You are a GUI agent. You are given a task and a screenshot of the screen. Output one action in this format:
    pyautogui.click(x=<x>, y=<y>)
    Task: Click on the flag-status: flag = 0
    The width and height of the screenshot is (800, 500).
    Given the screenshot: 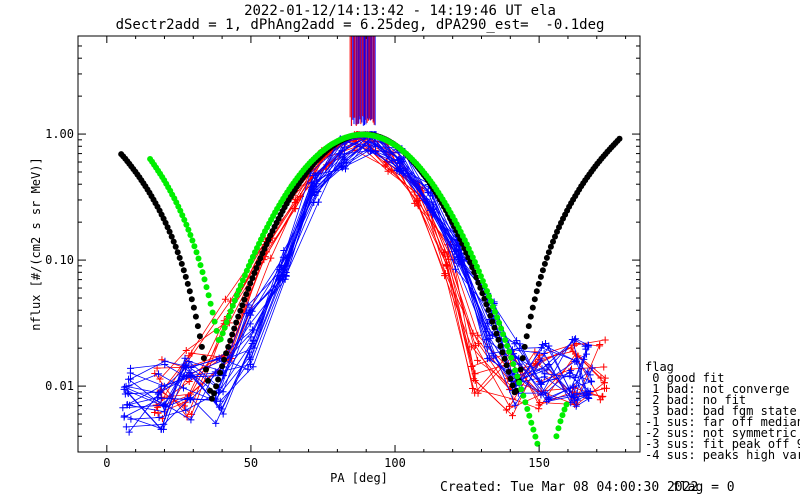 What is the action you would take?
    pyautogui.click(x=703, y=487)
    